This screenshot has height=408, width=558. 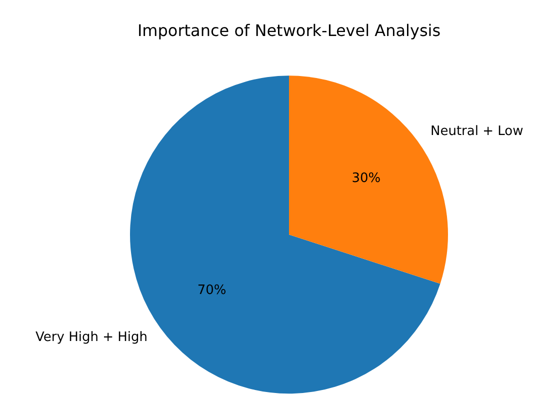 I want to click on data-label: 30%, so click(x=366, y=178).